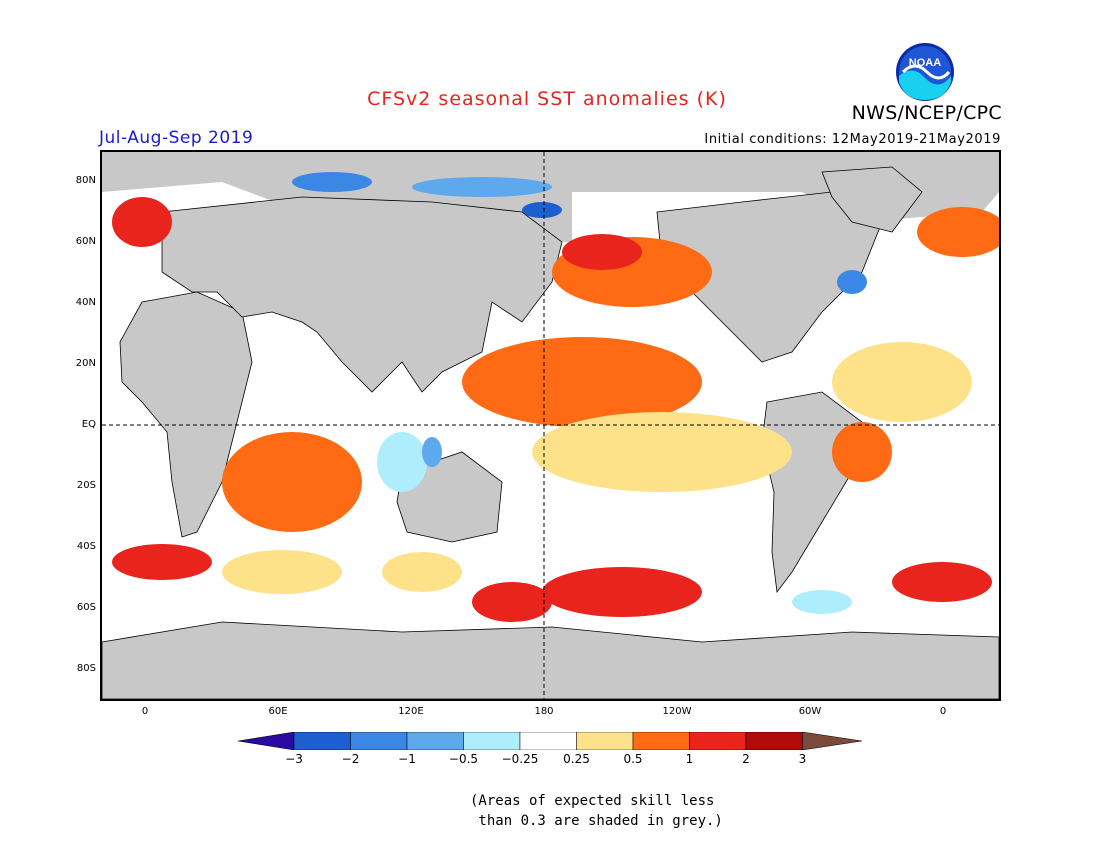  Describe the element at coordinates (926, 113) in the screenshot. I see `agency-label: NWS/NCEP/CPC` at that location.